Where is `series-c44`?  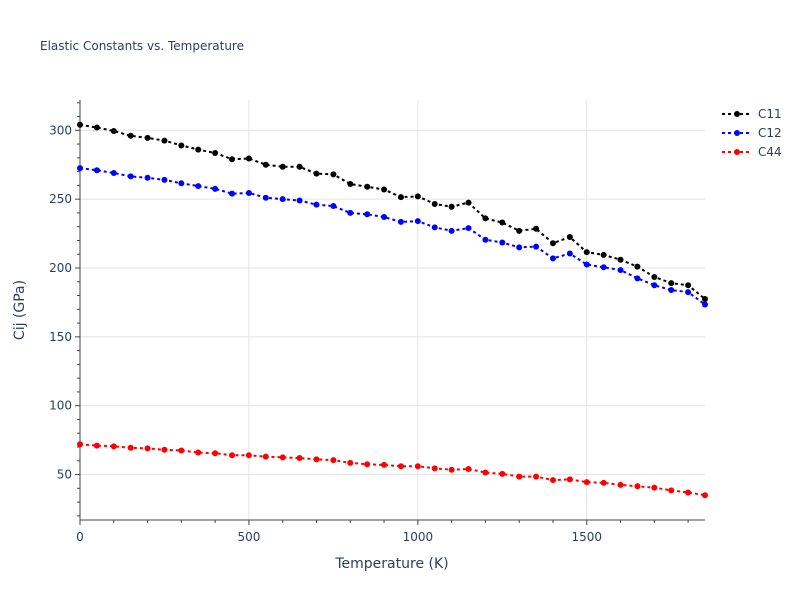
series-c44 is located at coordinates (392, 470).